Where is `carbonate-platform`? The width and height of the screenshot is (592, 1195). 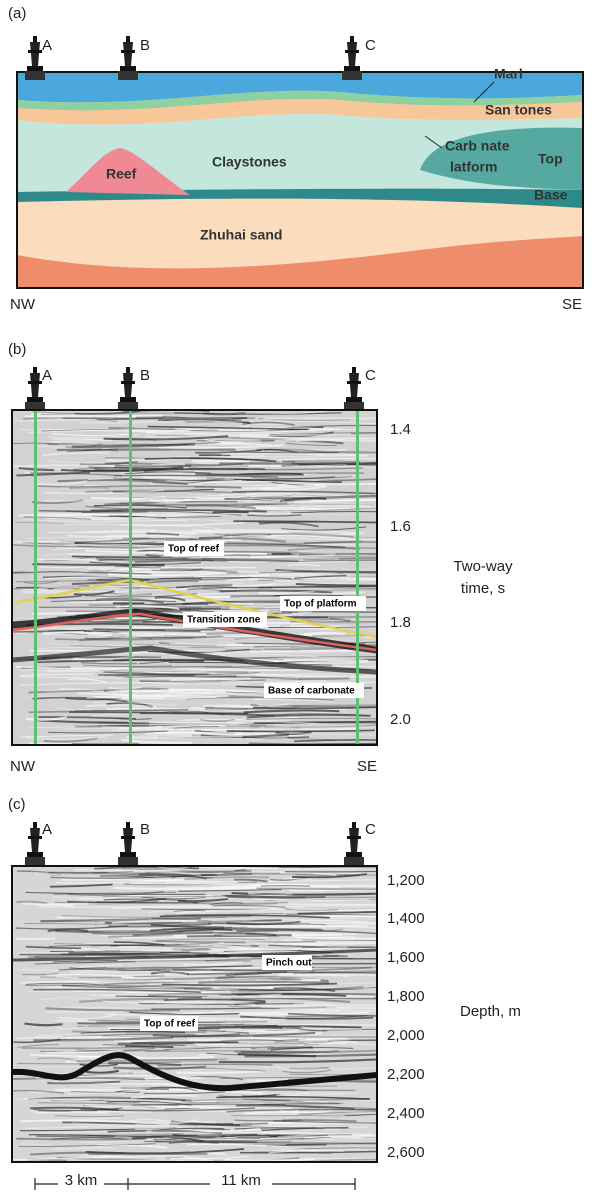
carbonate-platform is located at coordinates (501, 158).